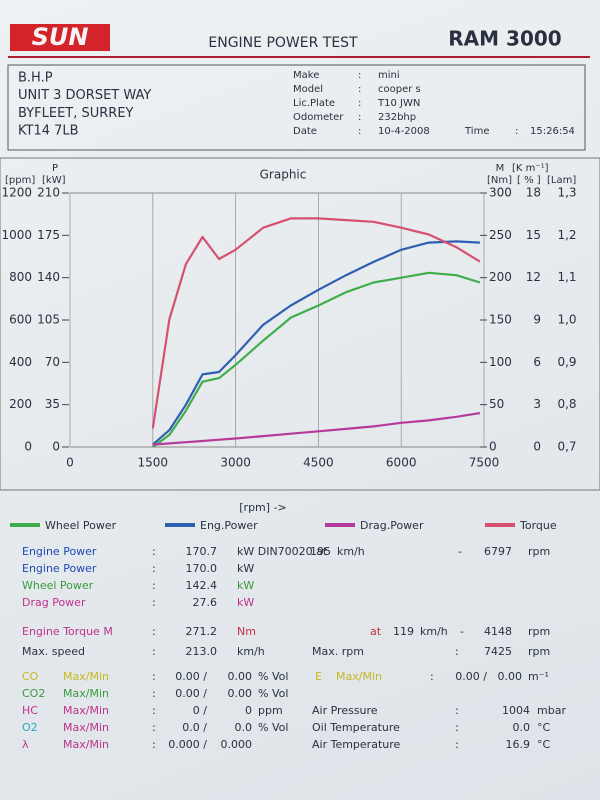 The width and height of the screenshot is (600, 800). I want to click on result-cell: Wheel Power, so click(58, 585).